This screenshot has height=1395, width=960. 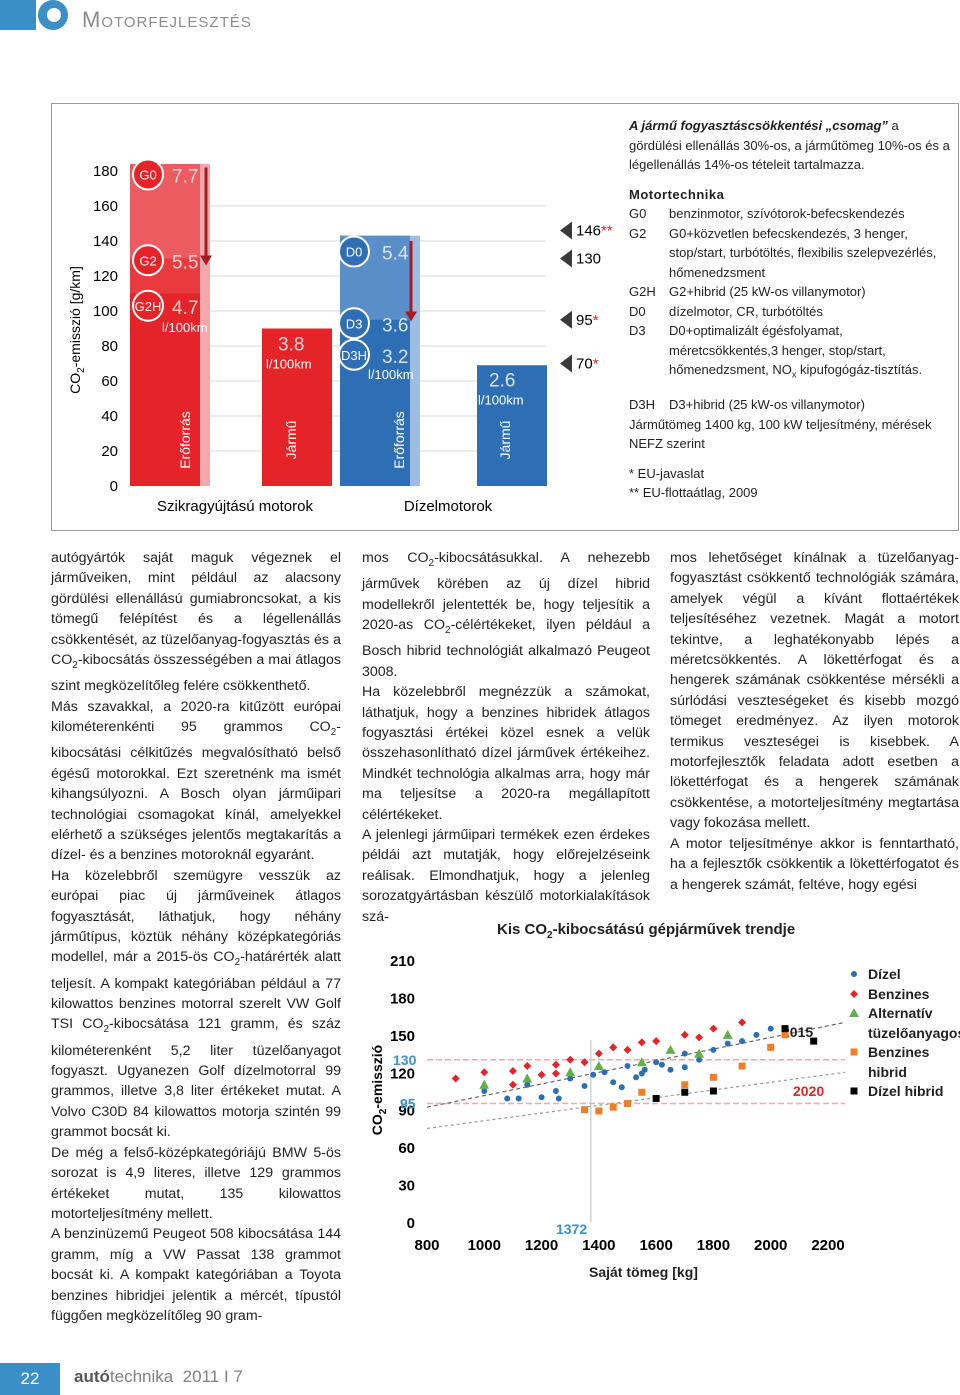 I want to click on limit-label: 130, so click(x=588, y=259).